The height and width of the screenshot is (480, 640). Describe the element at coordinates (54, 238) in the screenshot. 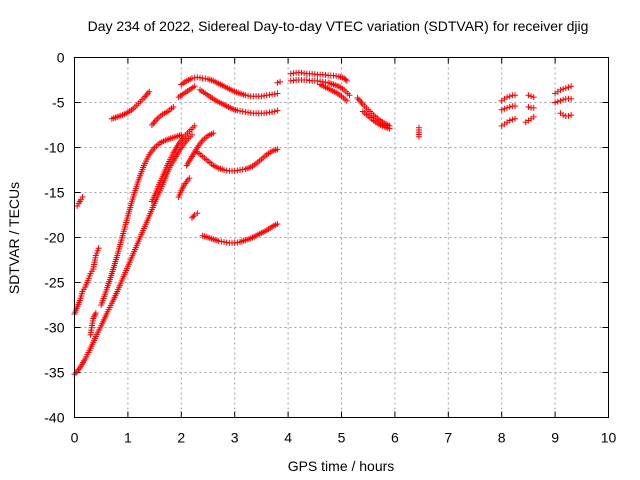

I see `y-tick-labels: 0 -5 -10 -15 -20 -25 -30 -35 -40` at that location.